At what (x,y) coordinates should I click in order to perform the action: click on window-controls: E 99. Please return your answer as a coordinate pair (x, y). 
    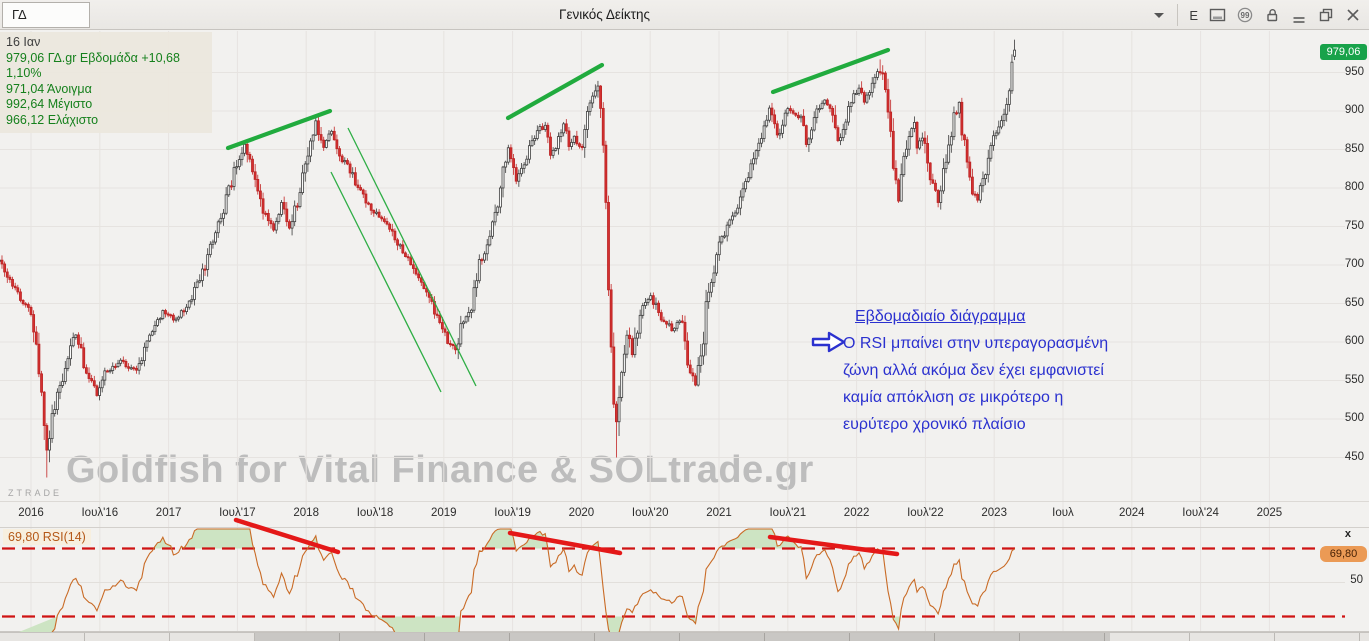
    Looking at the image, I should click on (1256, 15).